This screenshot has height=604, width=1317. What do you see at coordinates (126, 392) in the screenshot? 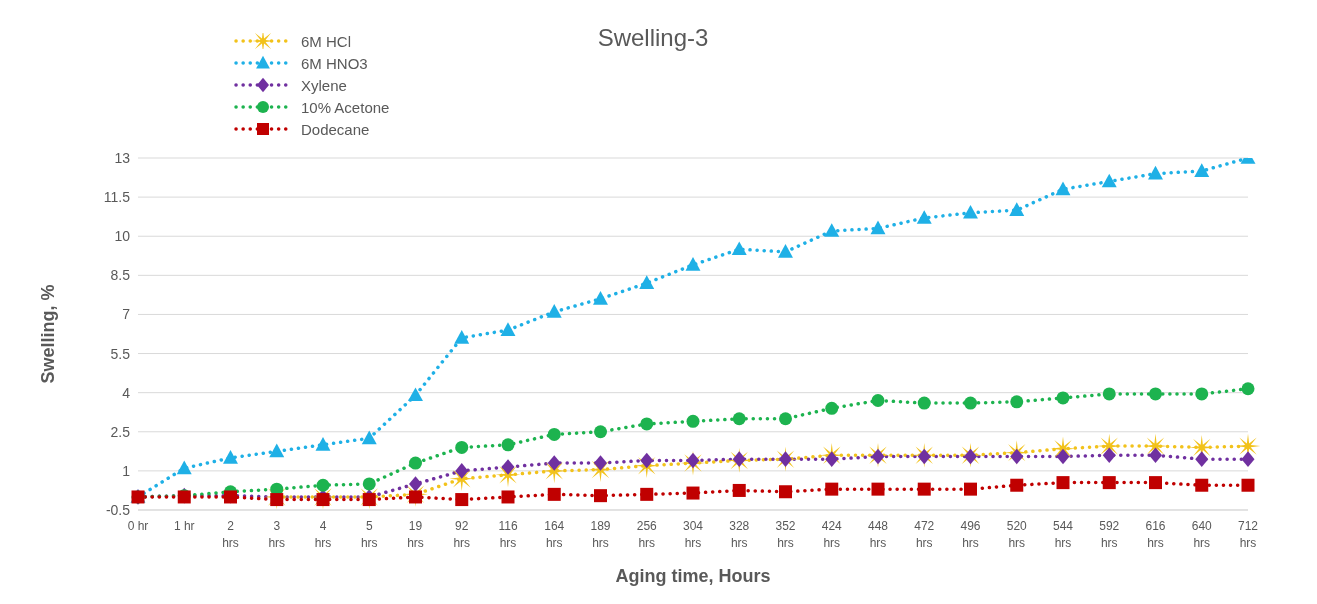
I see `y-tick-label: 4` at bounding box center [126, 392].